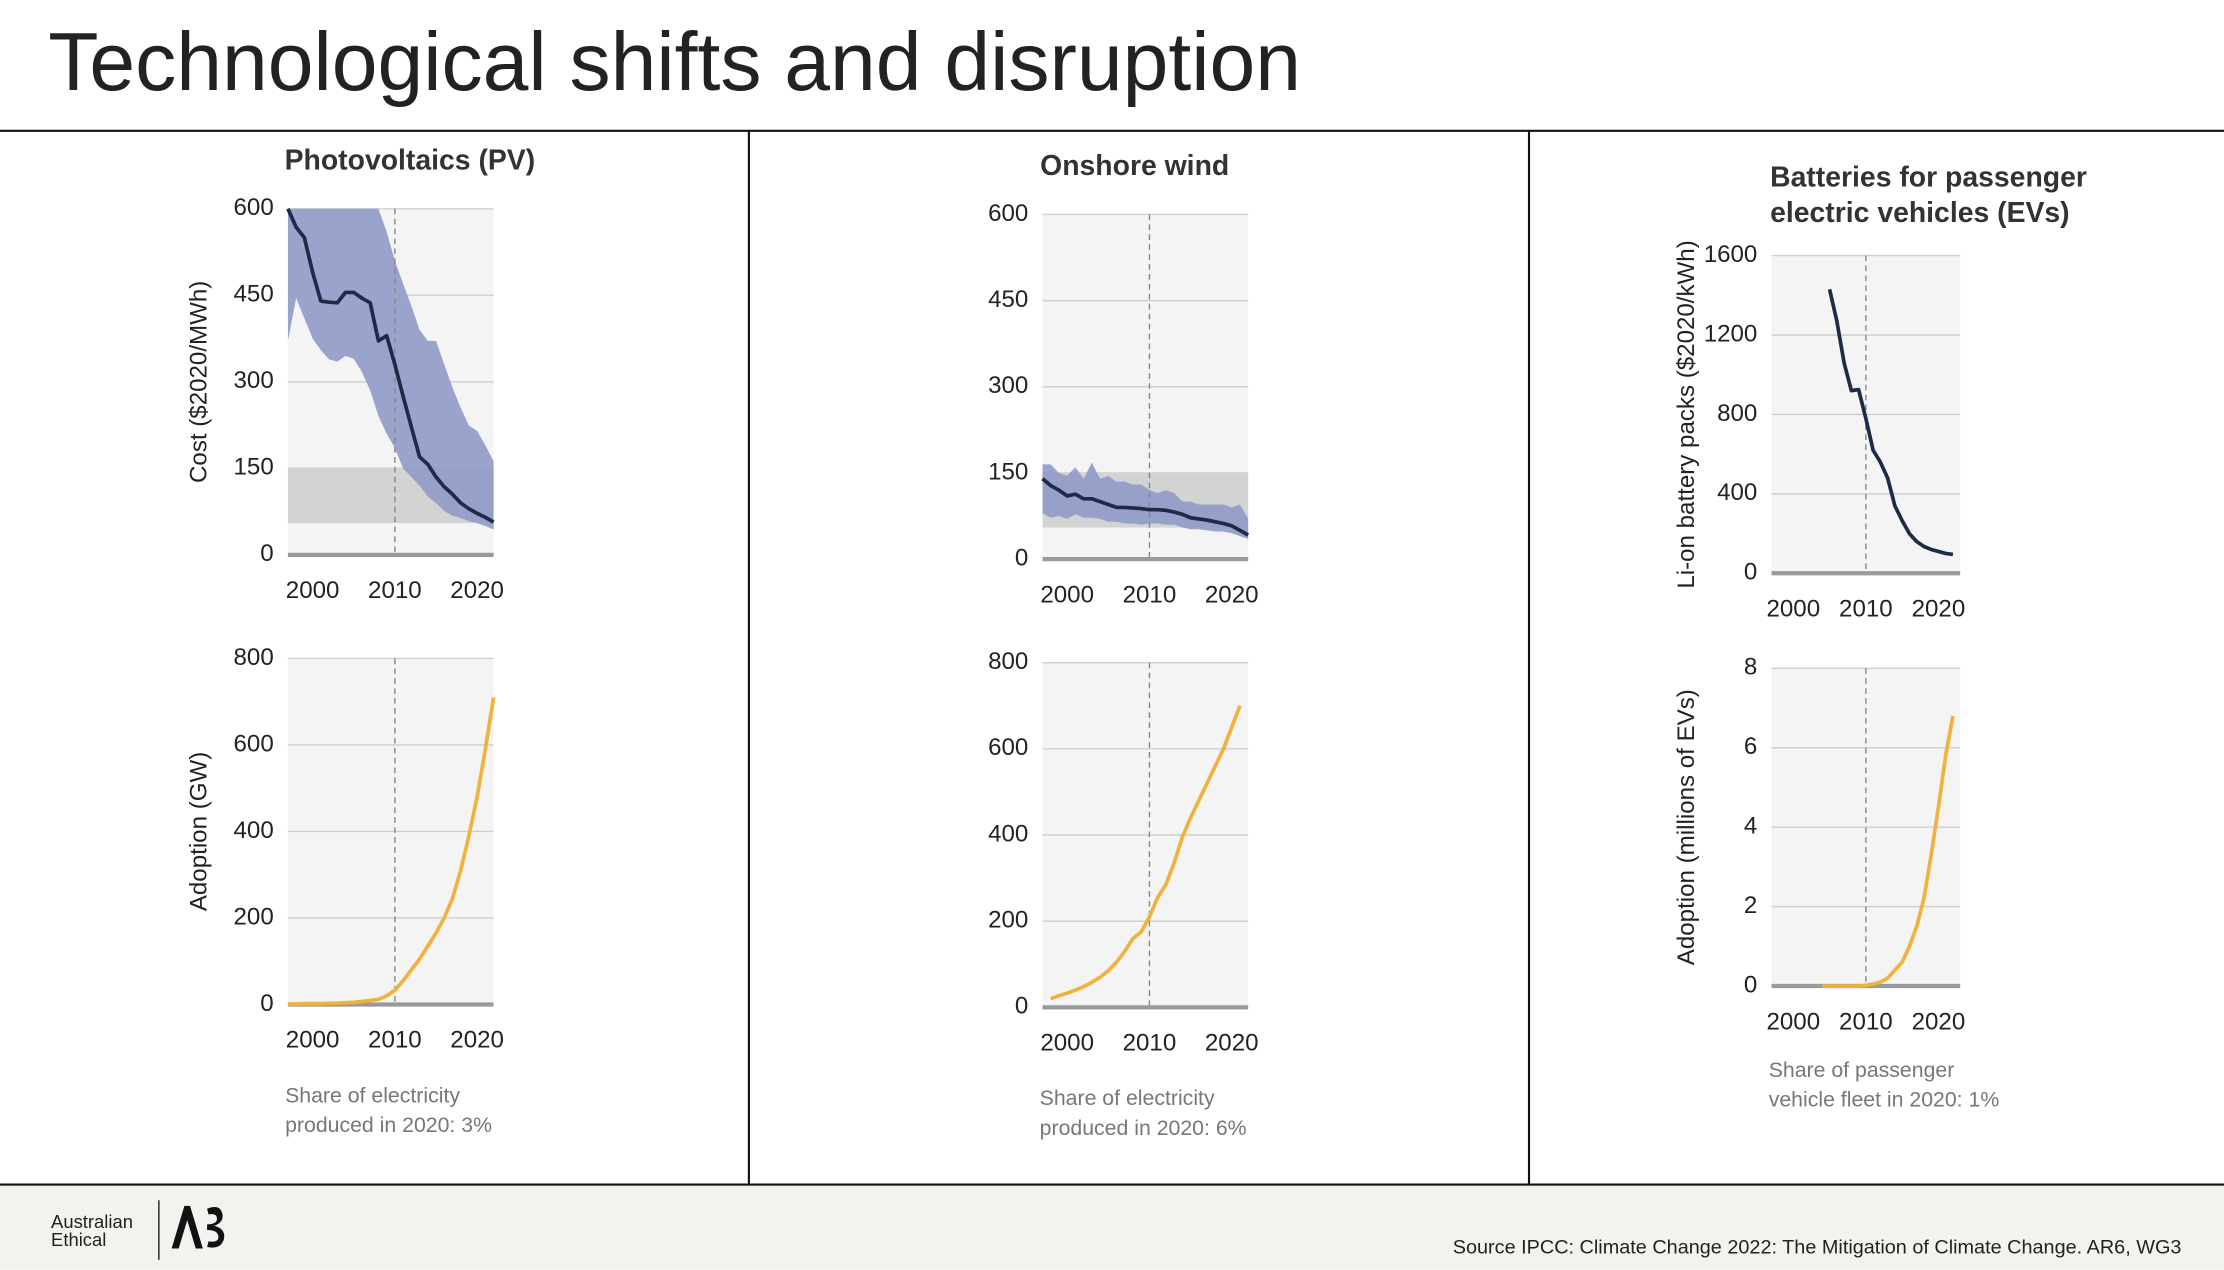 The width and height of the screenshot is (2224, 1270). What do you see at coordinates (1731, 333) in the screenshot?
I see `y-tick-label: 1200` at bounding box center [1731, 333].